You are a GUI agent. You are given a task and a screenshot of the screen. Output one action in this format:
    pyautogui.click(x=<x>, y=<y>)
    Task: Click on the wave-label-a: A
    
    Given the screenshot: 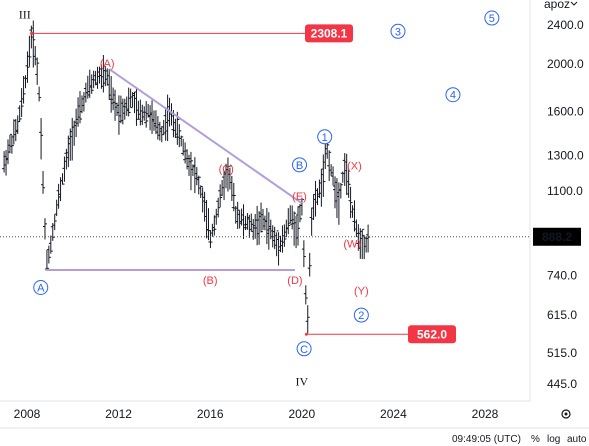 What is the action you would take?
    pyautogui.click(x=41, y=288)
    